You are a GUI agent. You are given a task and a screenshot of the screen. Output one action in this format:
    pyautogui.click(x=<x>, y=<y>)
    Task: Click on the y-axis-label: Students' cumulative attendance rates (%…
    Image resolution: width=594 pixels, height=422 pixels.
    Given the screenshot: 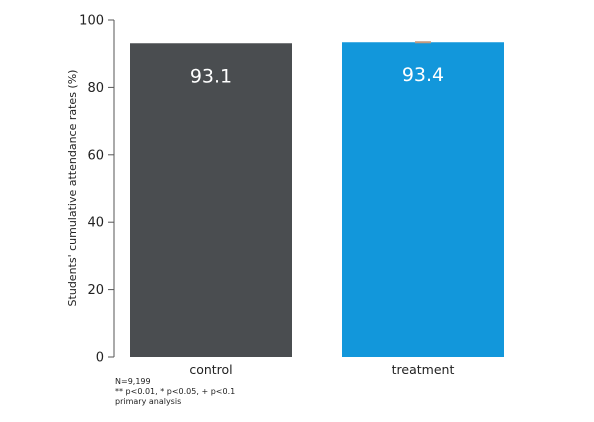 What is the action you would take?
    pyautogui.click(x=72, y=188)
    